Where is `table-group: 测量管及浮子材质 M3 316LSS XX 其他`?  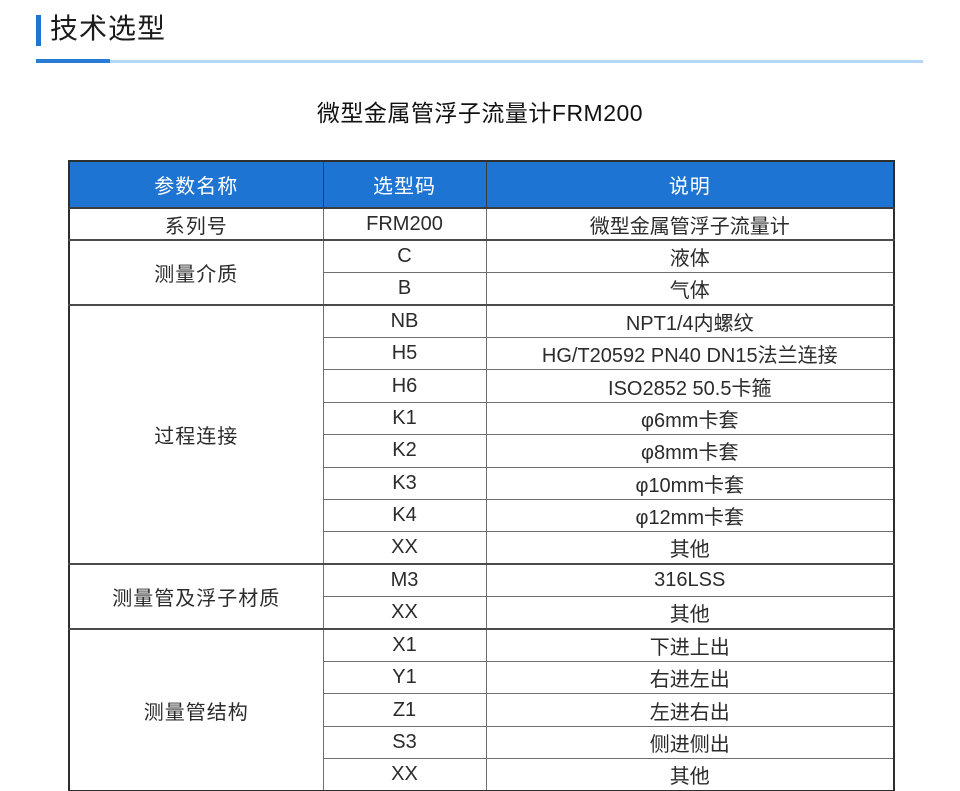 table-group: 测量管及浮子材质 M3 316LSS XX 其他 is located at coordinates (481, 596).